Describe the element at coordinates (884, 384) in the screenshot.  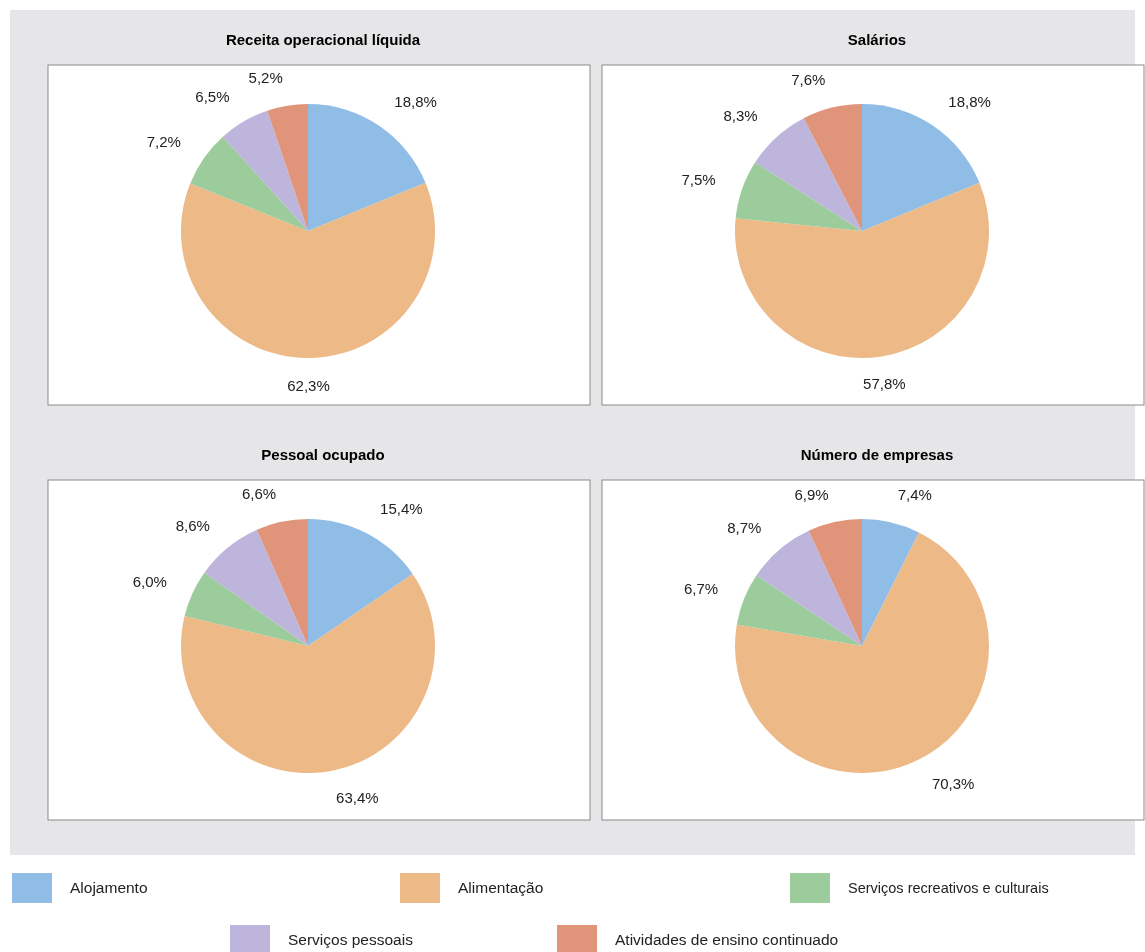
I see `data-label: 57,8%` at that location.